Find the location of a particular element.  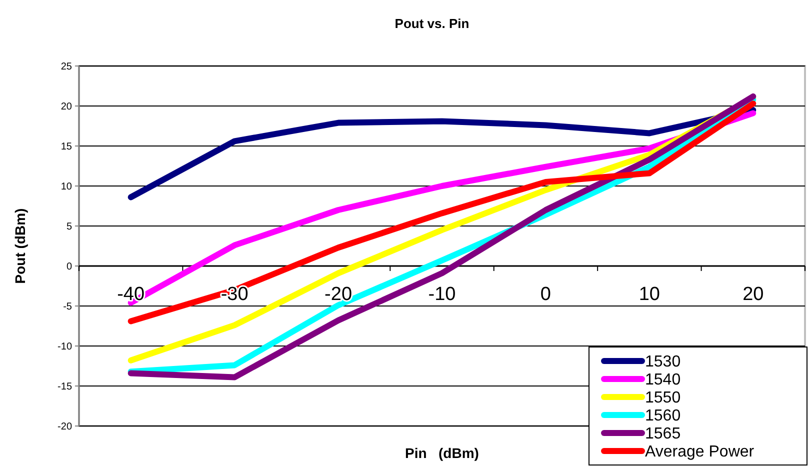

x-tick-label: -10 is located at coordinates (442, 294).